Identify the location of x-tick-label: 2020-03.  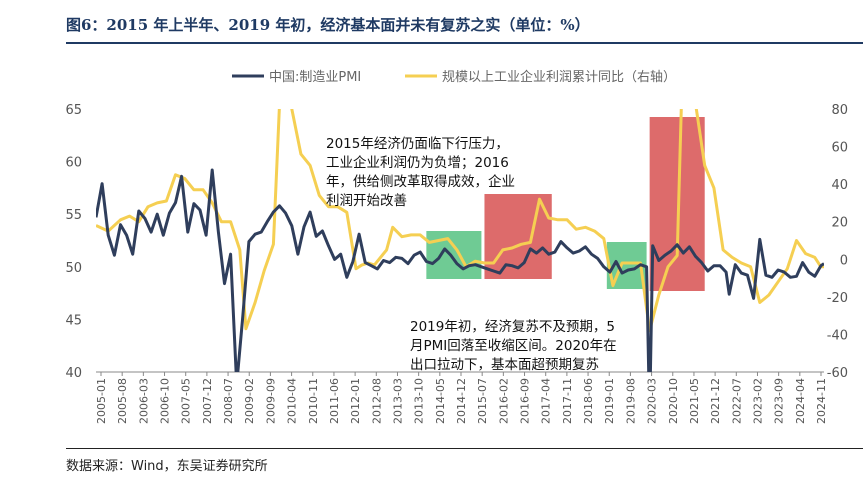
(652, 401).